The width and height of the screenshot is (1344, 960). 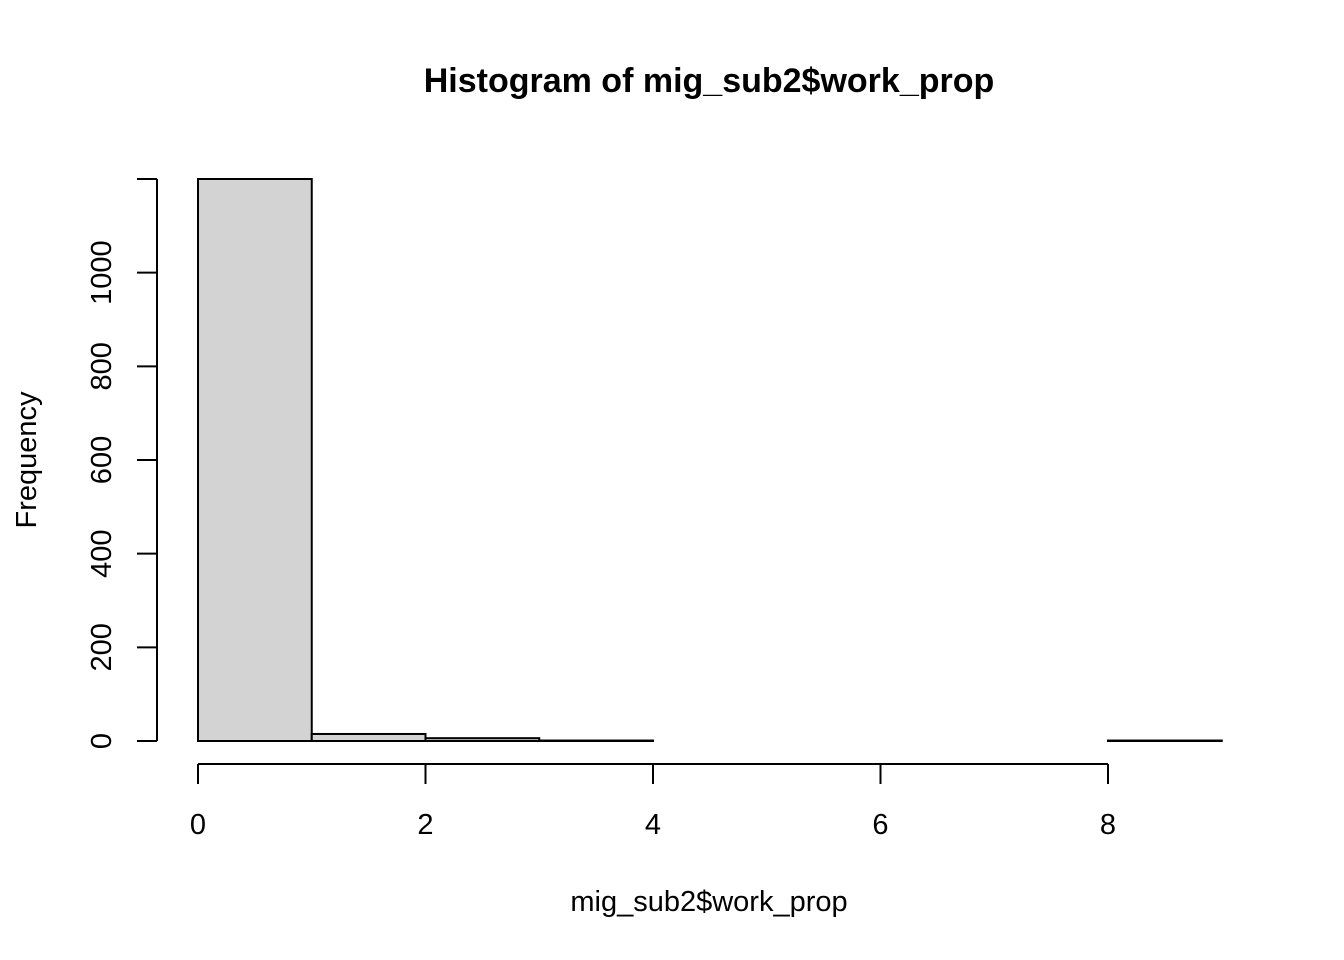 I want to click on y-tick-label-0: 0, so click(x=102, y=741).